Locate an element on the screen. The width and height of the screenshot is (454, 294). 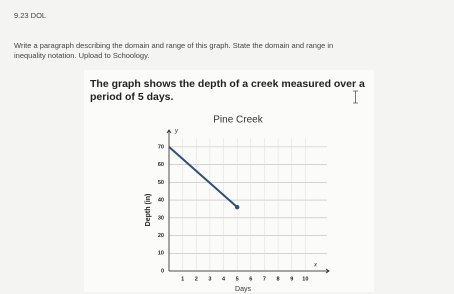
y-tick-label: 70 is located at coordinates (161, 147).